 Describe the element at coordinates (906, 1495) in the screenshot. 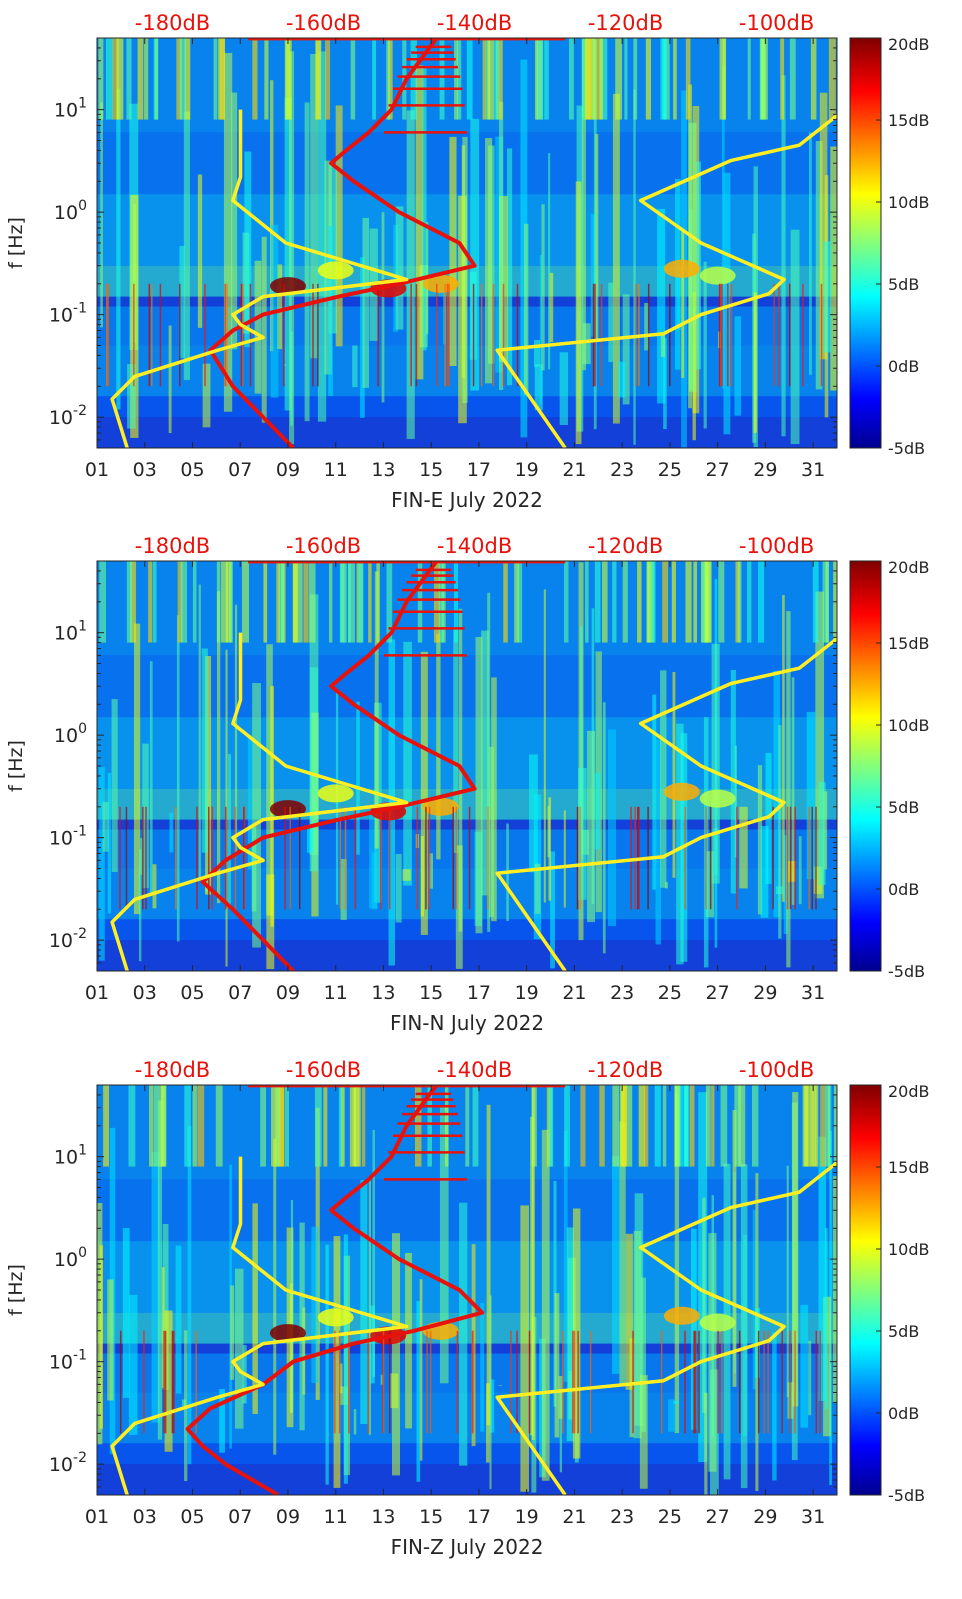

I see `colorbar-tick-label: -5dB` at that location.